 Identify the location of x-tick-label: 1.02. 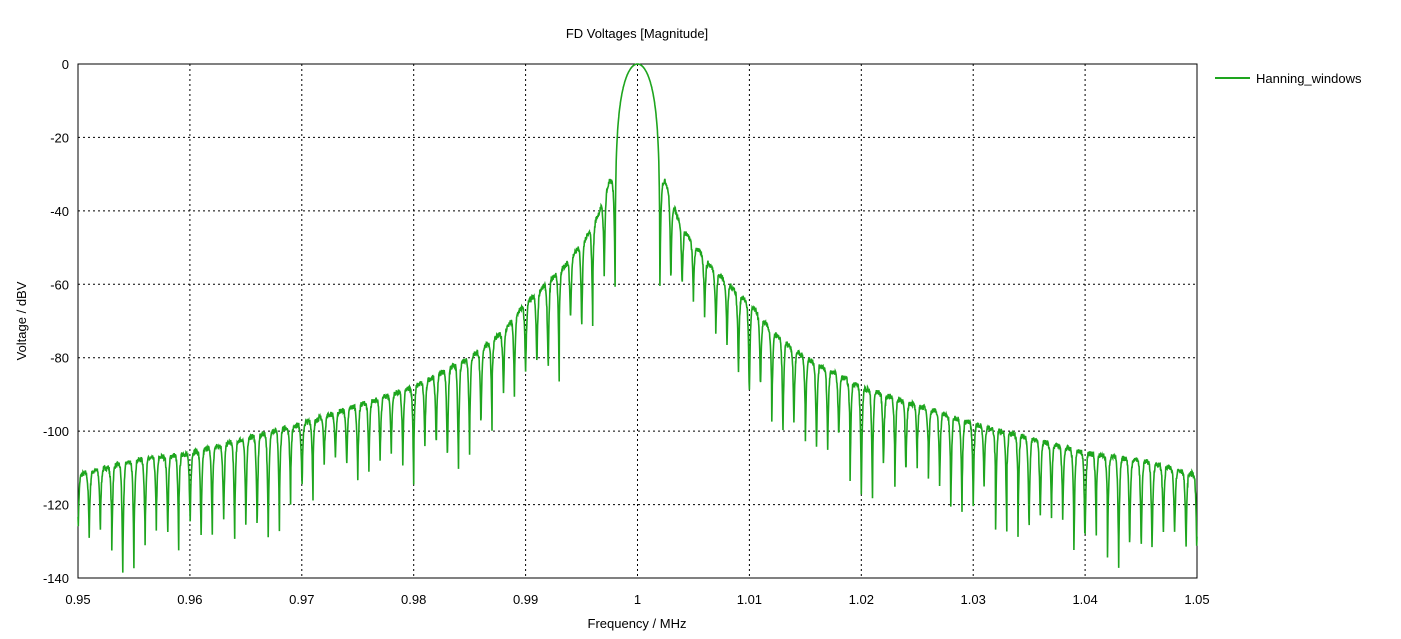
(861, 599).